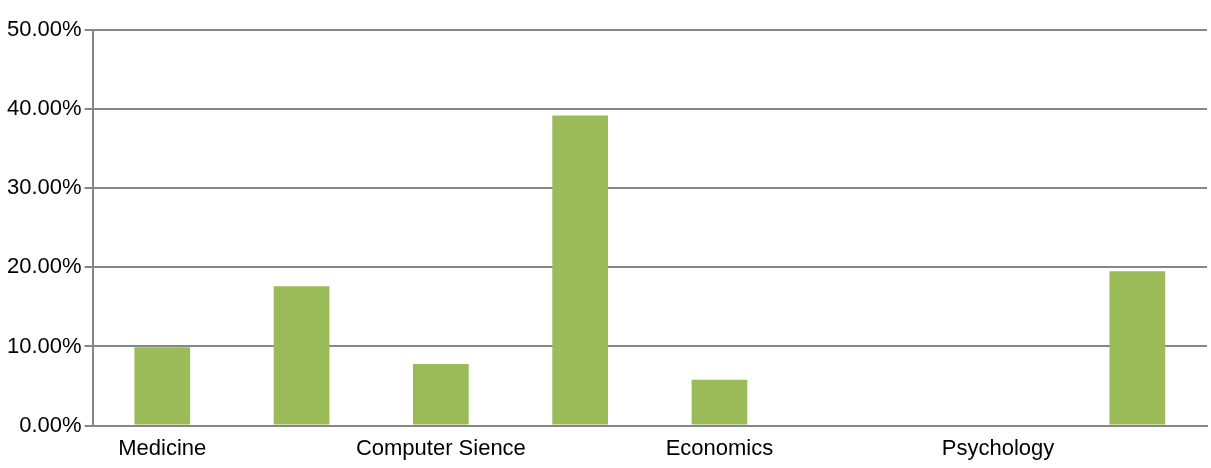 The image size is (1211, 468). Describe the element at coordinates (44, 345) in the screenshot. I see `y-tick-label: 10.00%` at that location.